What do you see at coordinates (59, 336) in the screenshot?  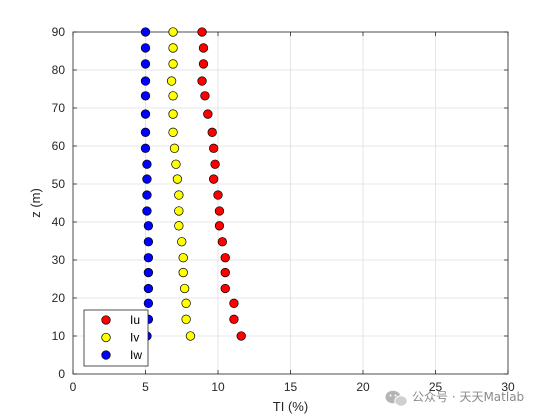 I see `y-tick-label: 10` at bounding box center [59, 336].